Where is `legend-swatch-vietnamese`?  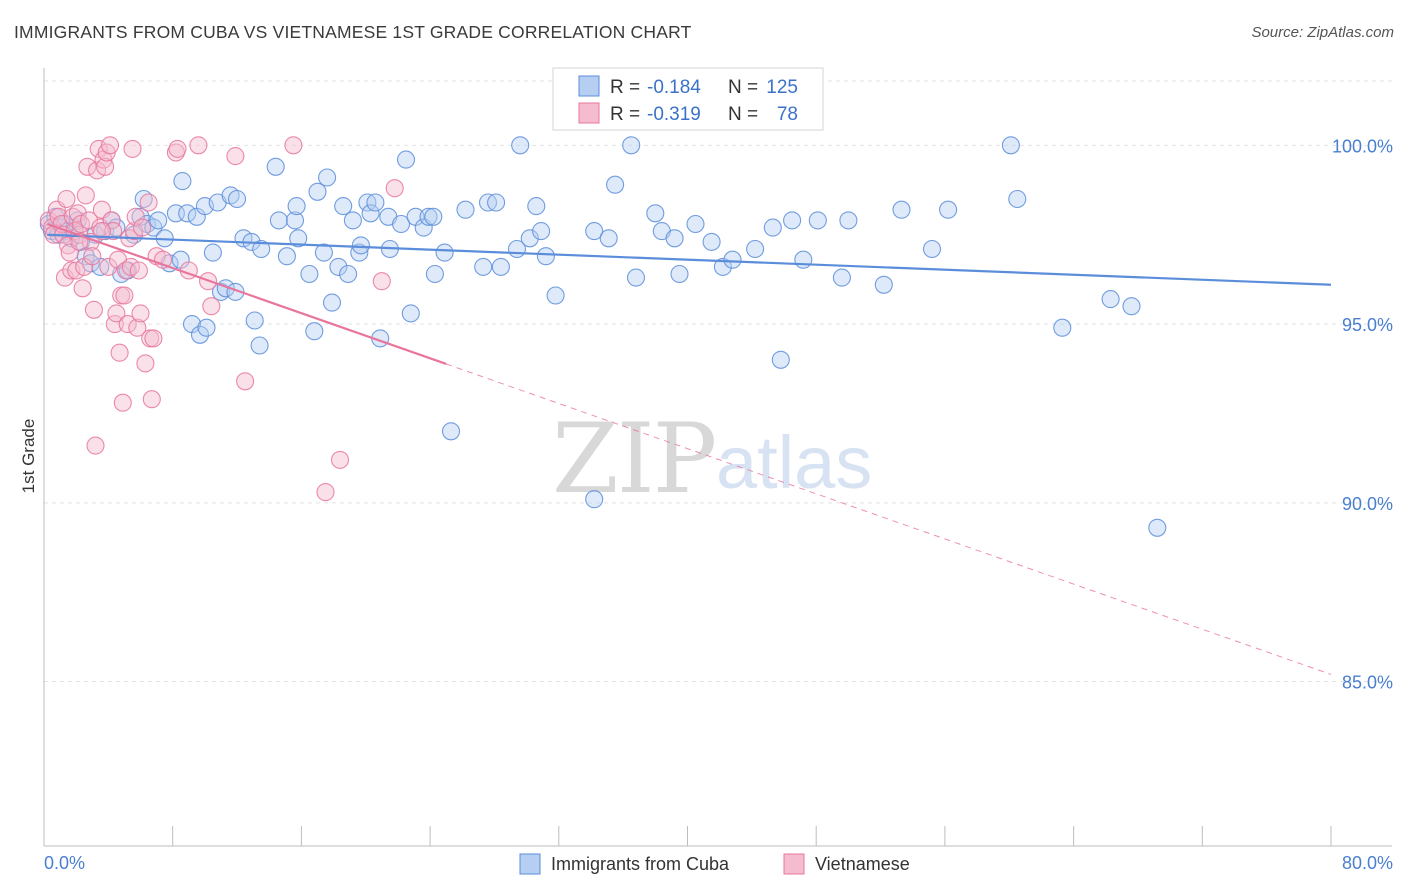 legend-swatch-vietnamese is located at coordinates (589, 113).